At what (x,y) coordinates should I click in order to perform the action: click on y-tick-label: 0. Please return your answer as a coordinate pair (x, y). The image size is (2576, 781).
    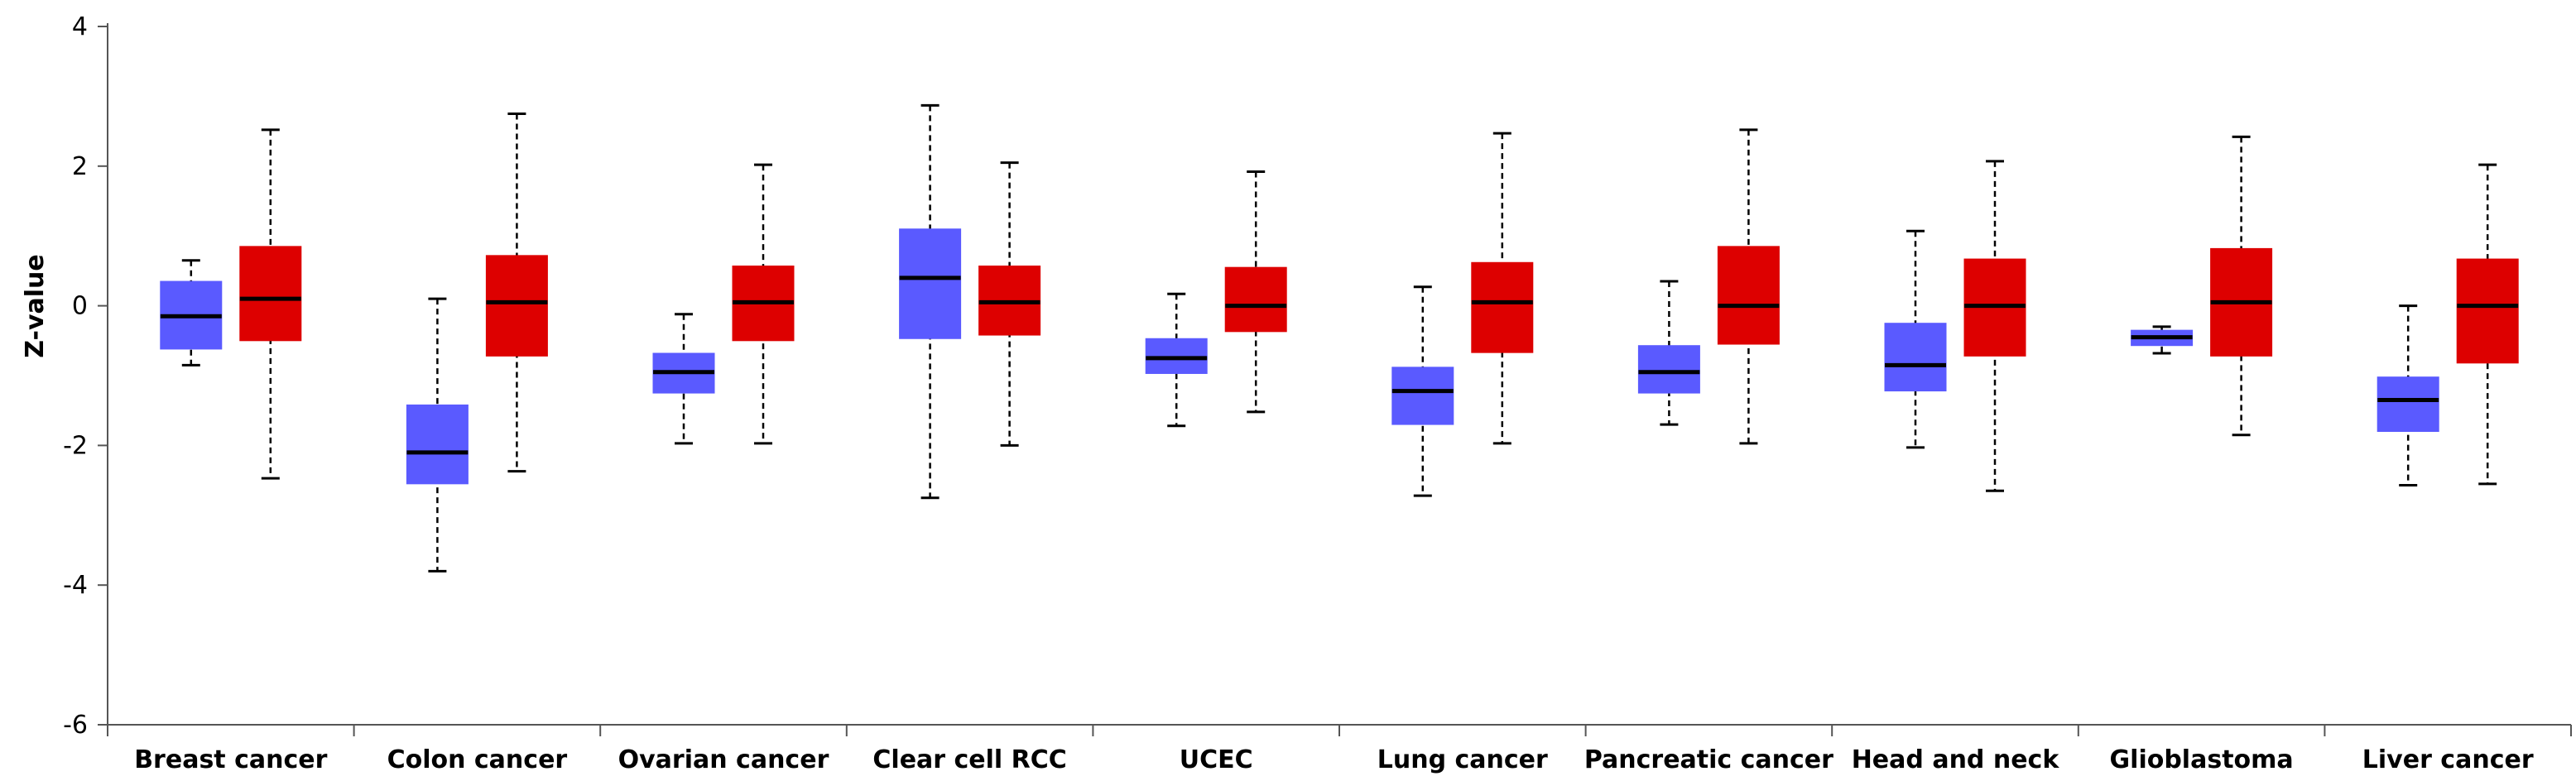
    Looking at the image, I should click on (80, 306).